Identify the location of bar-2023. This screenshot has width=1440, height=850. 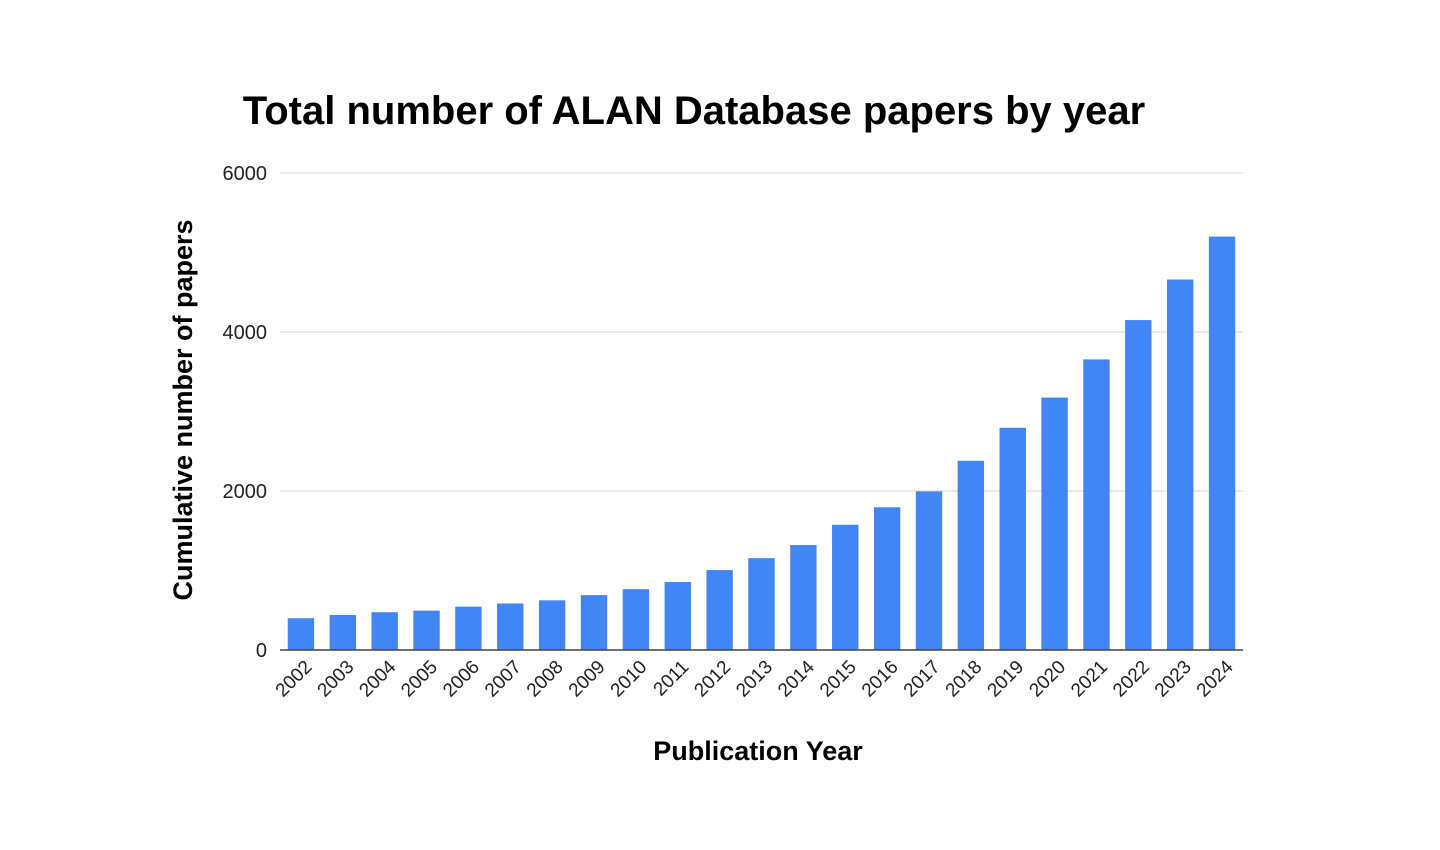
(1180, 464).